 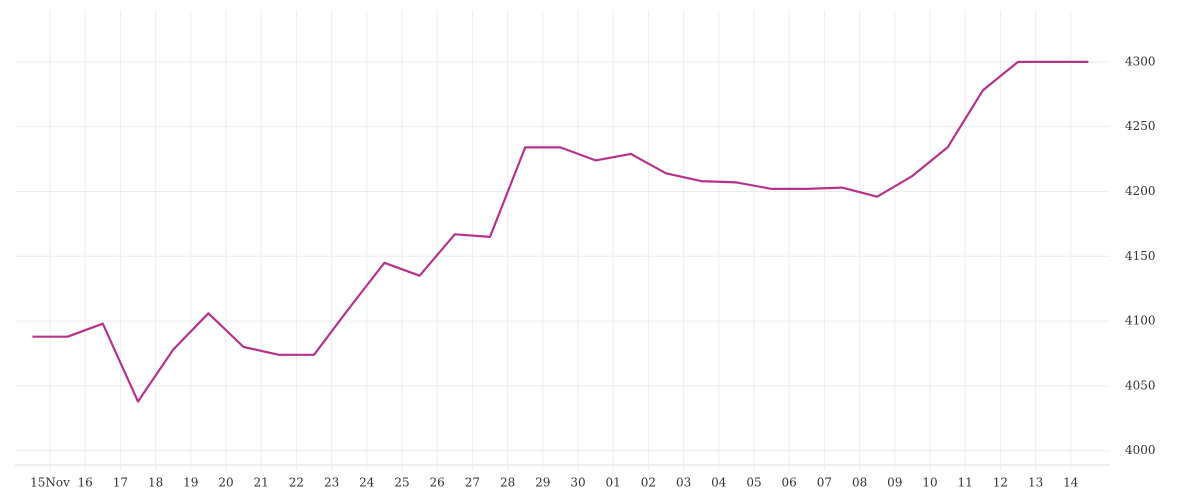 What do you see at coordinates (331, 483) in the screenshot?
I see `x-tick-label: 23` at bounding box center [331, 483].